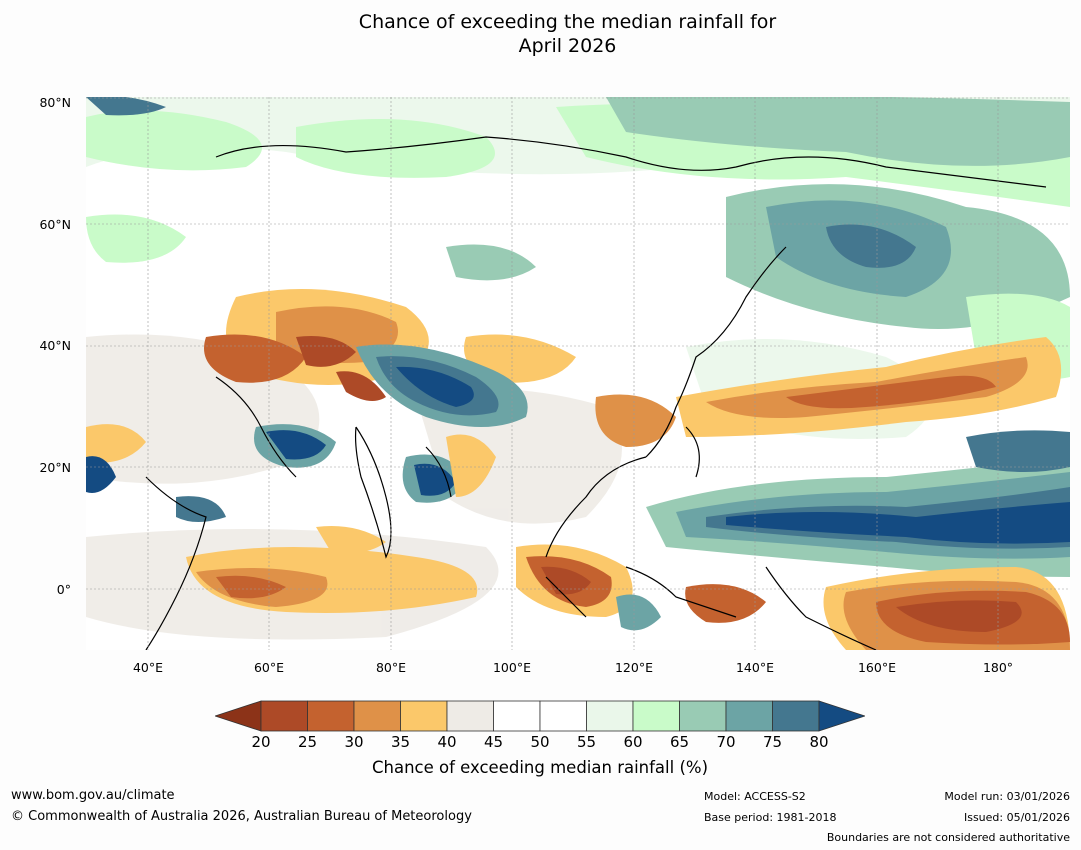 The height and width of the screenshot is (850, 1081). Describe the element at coordinates (391, 667) in the screenshot. I see `lon-label-80e: 80°E` at that location.